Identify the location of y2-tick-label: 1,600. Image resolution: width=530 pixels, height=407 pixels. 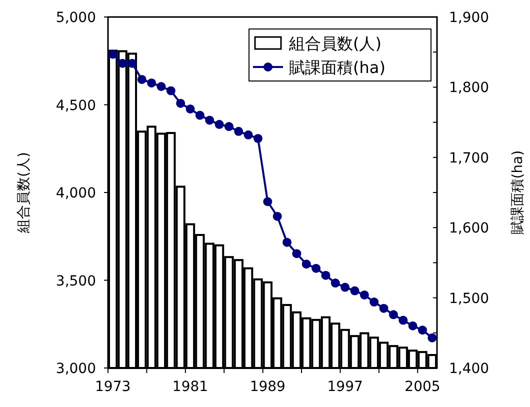
(469, 228).